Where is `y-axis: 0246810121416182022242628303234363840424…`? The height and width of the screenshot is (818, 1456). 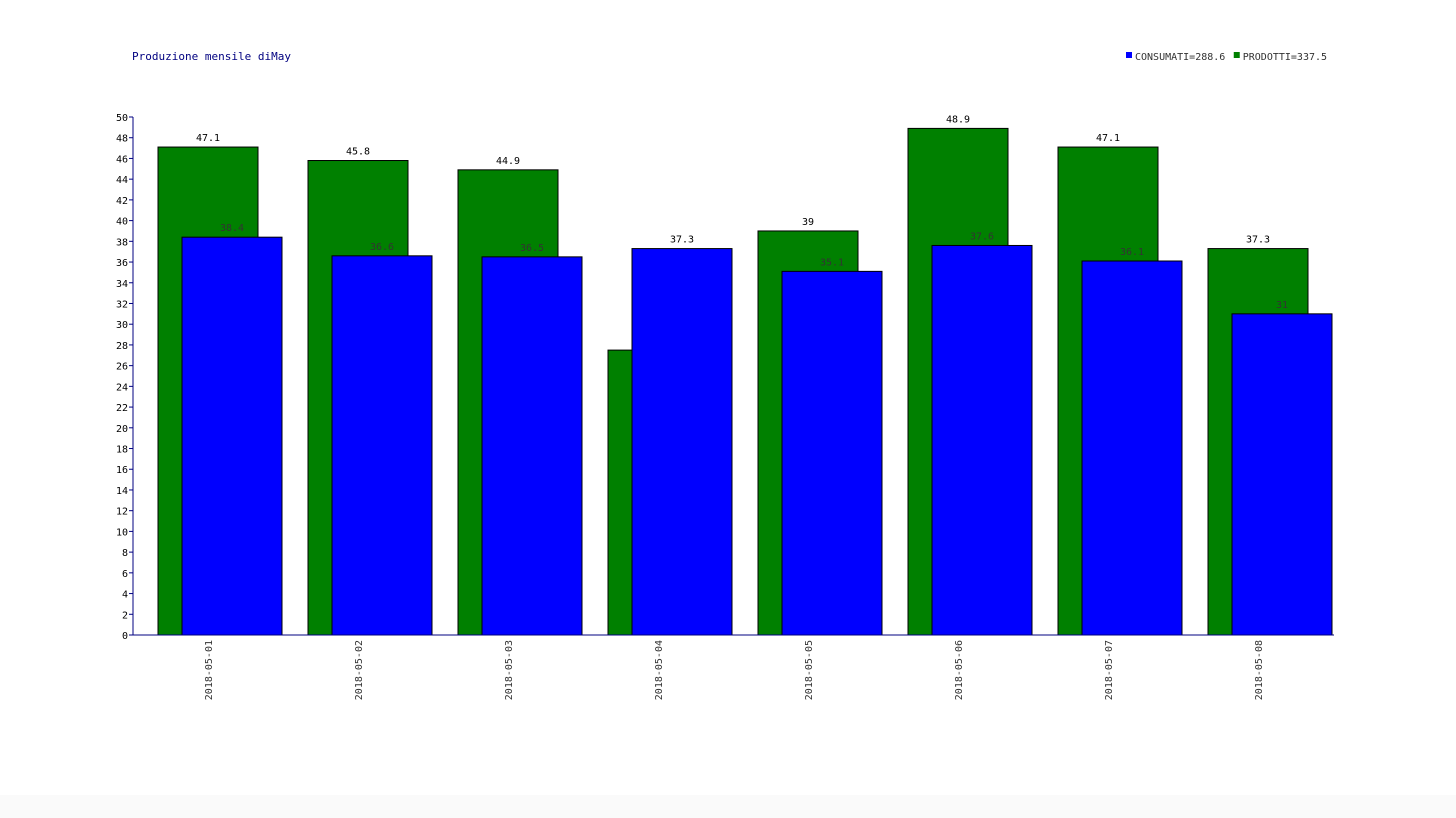 y-axis: 0246810121416182022242628303234363840424… is located at coordinates (125, 377).